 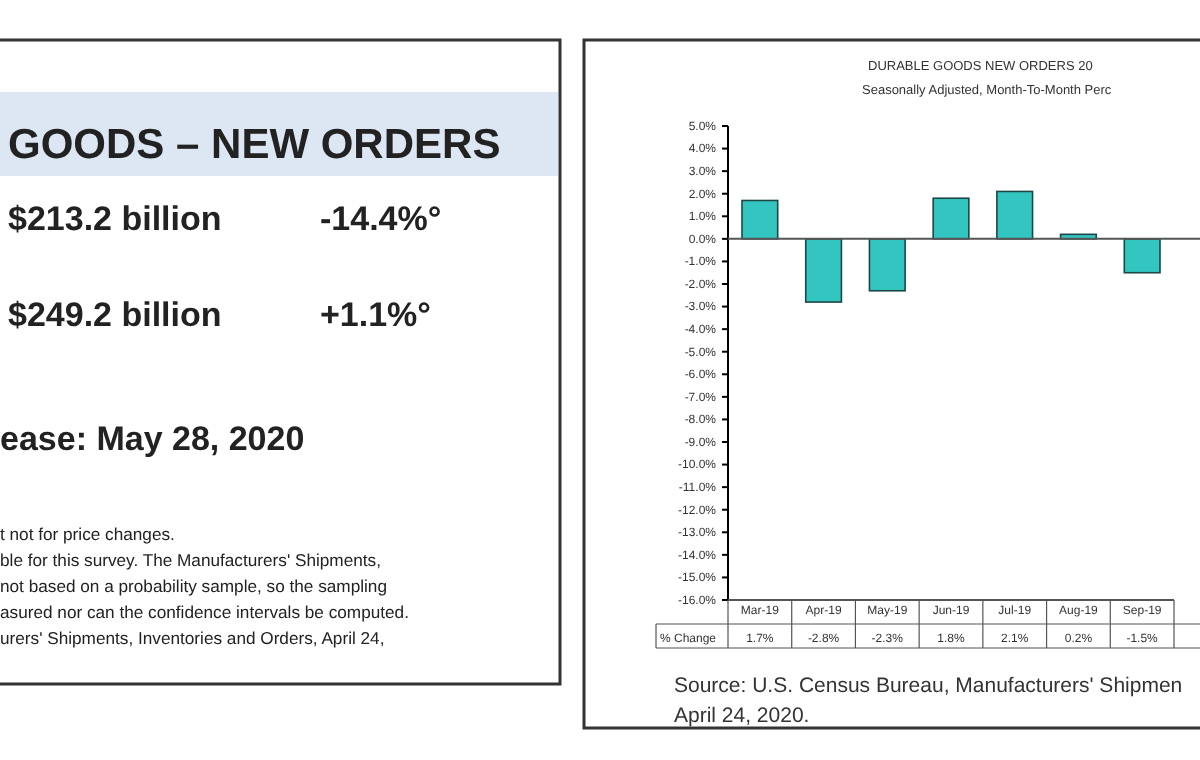 What do you see at coordinates (742, 716) in the screenshot?
I see `text: April 24, 2020.` at bounding box center [742, 716].